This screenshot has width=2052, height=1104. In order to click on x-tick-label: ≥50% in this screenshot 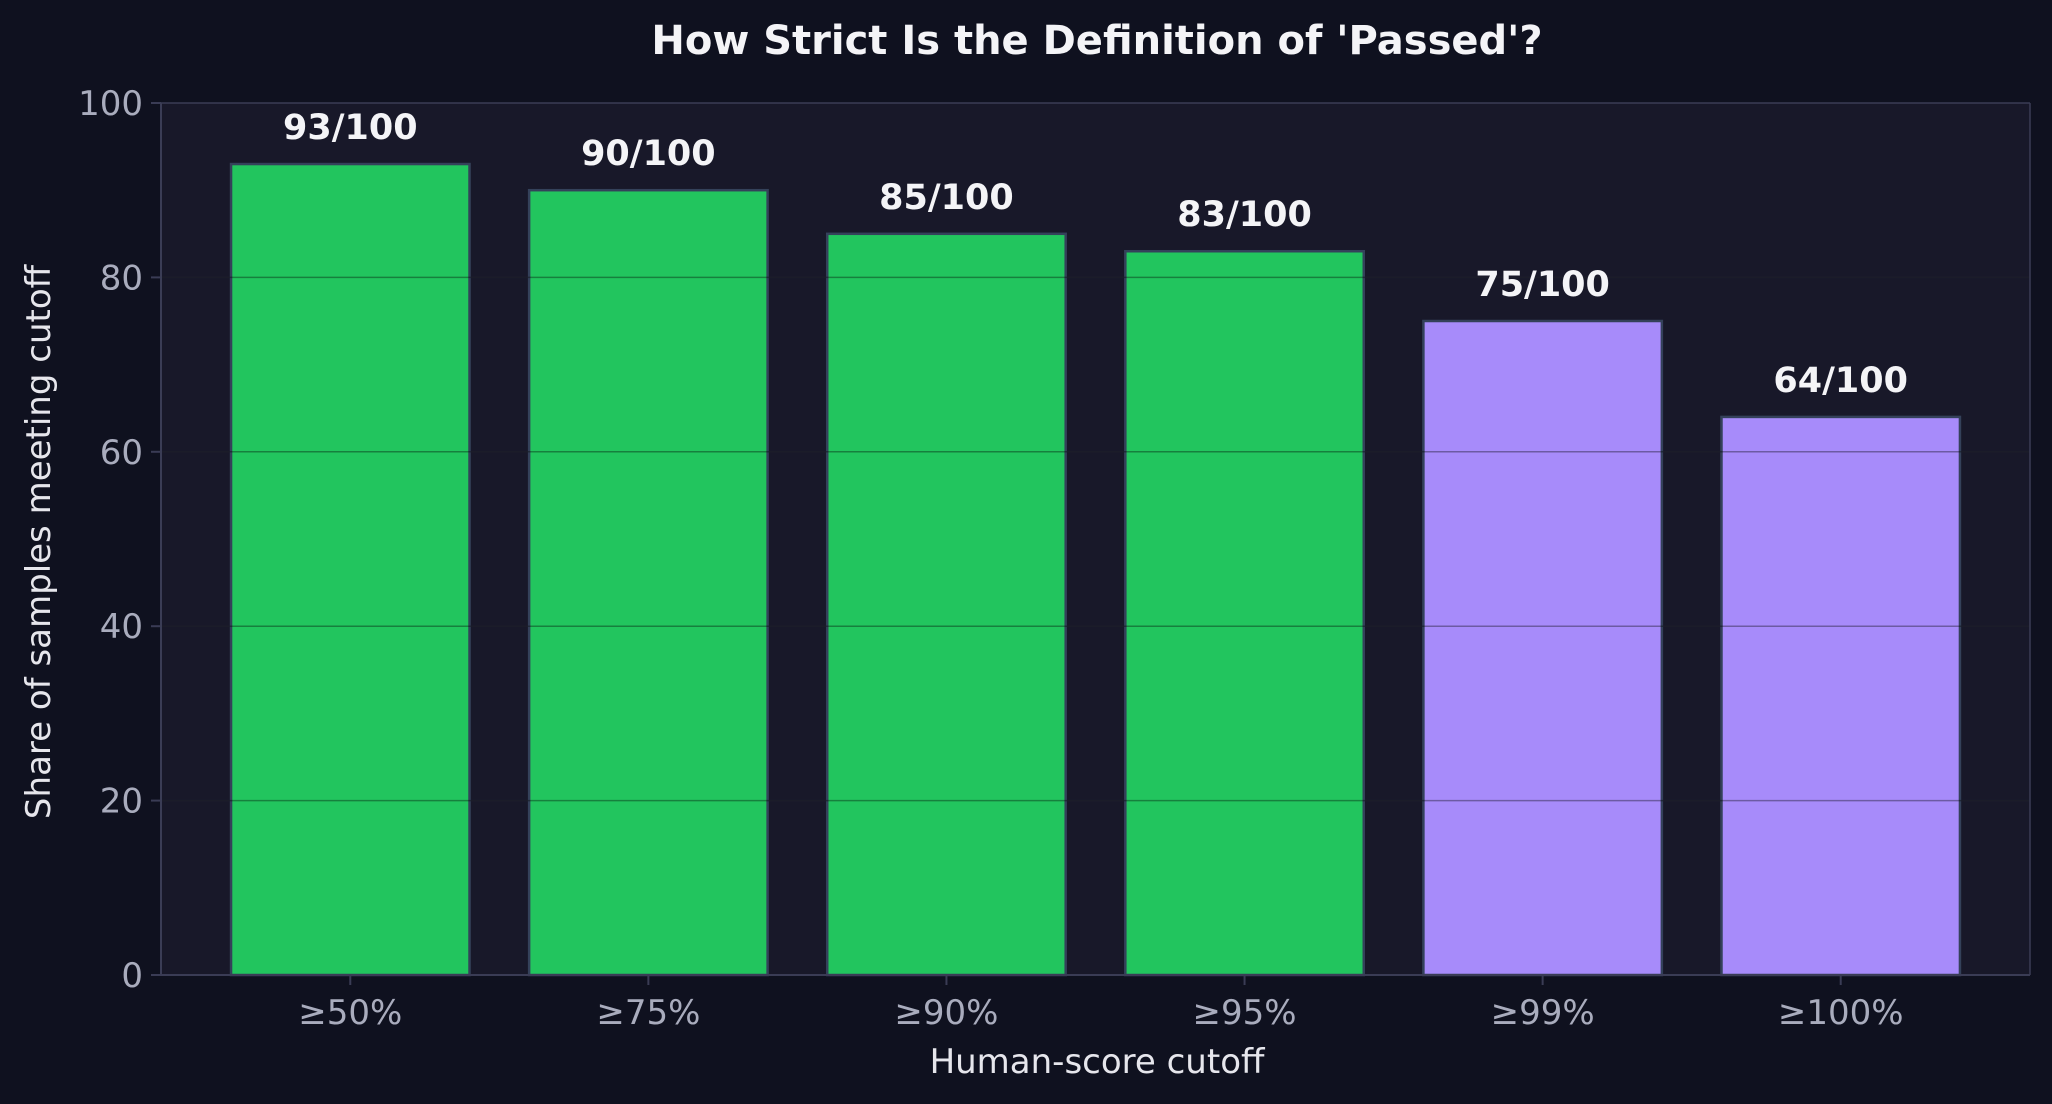, I will do `click(350, 1013)`.